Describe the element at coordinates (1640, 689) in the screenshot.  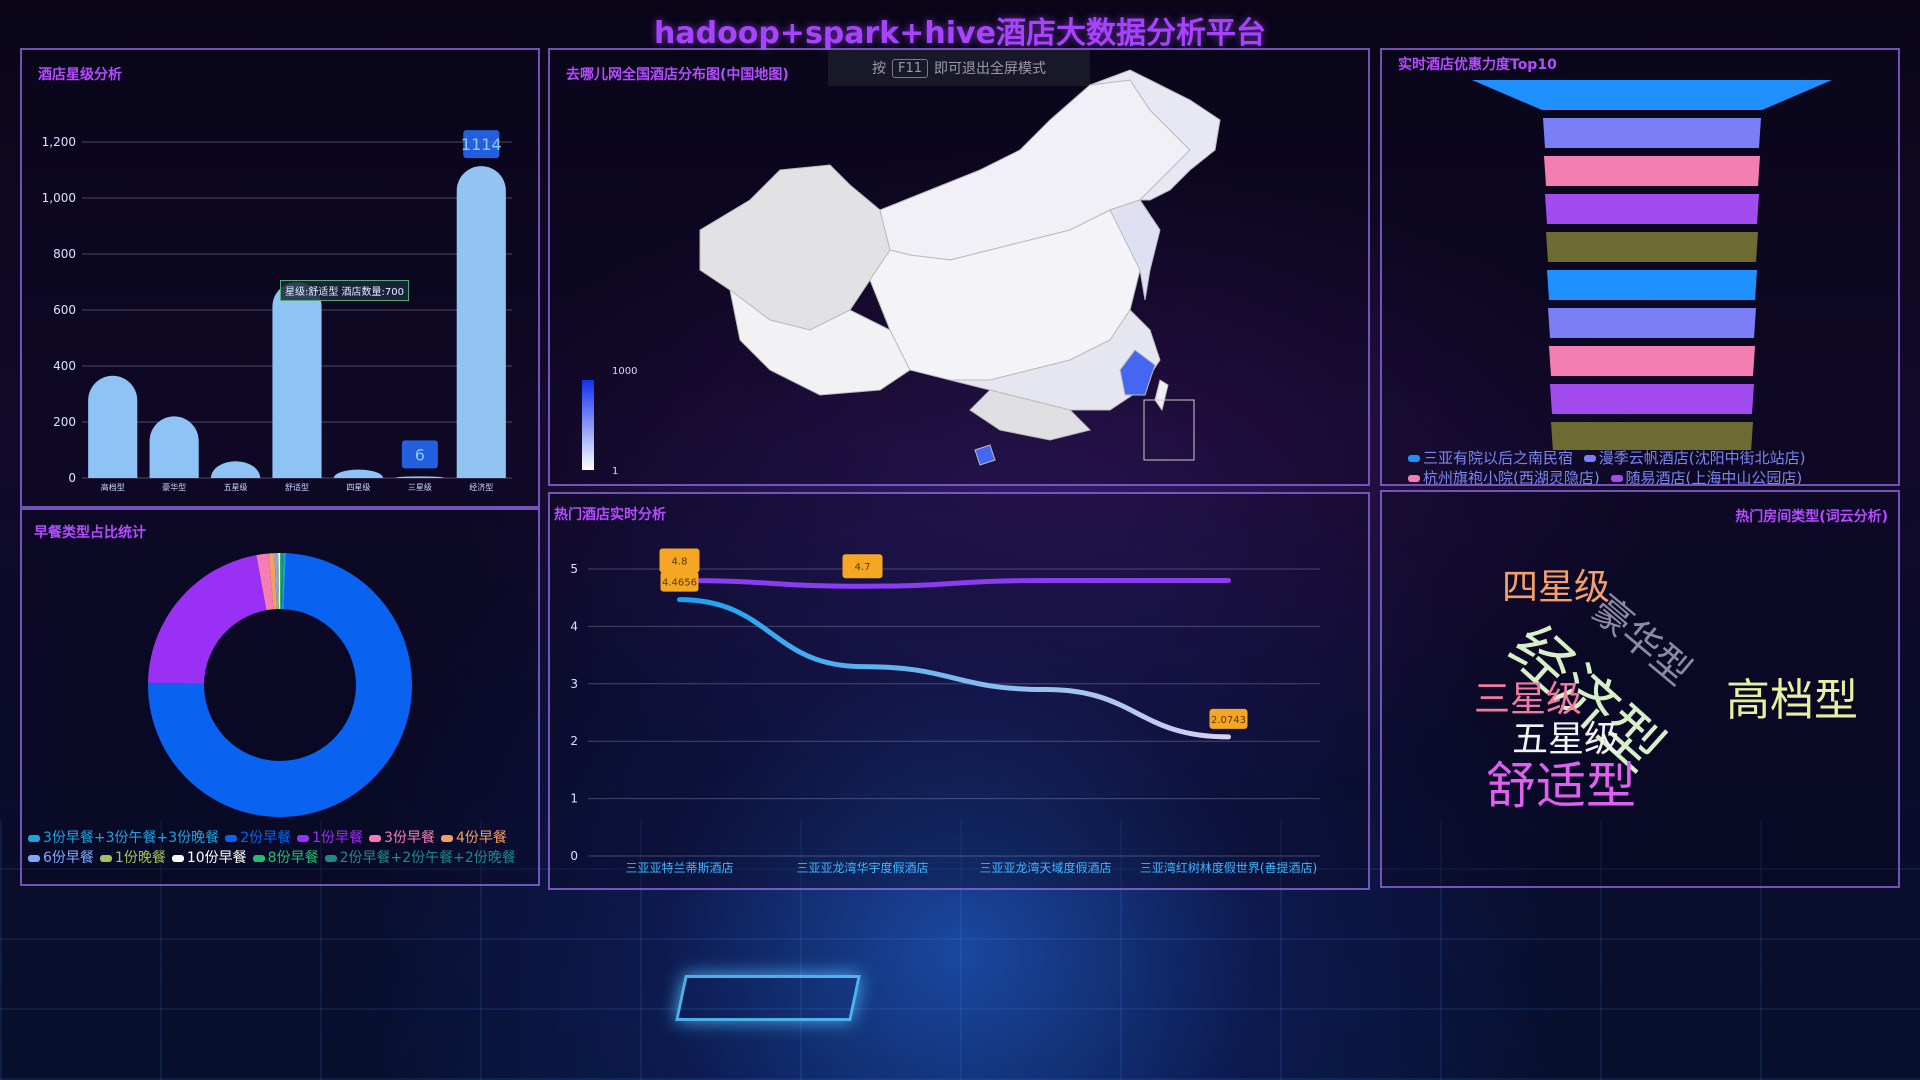
I see `room-type-panel: 热门房间类型(词云分析) 四星级 豪华型 经济型 三星级 高档型 五星级 舒适型` at that location.